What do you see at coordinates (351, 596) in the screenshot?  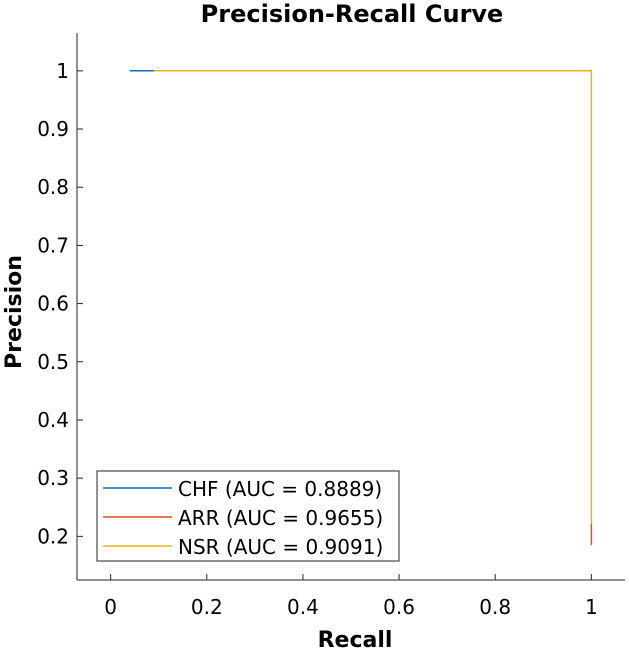 I see `x-axis-ticks: 0 0.2 0.4 0.6 0.8 1` at bounding box center [351, 596].